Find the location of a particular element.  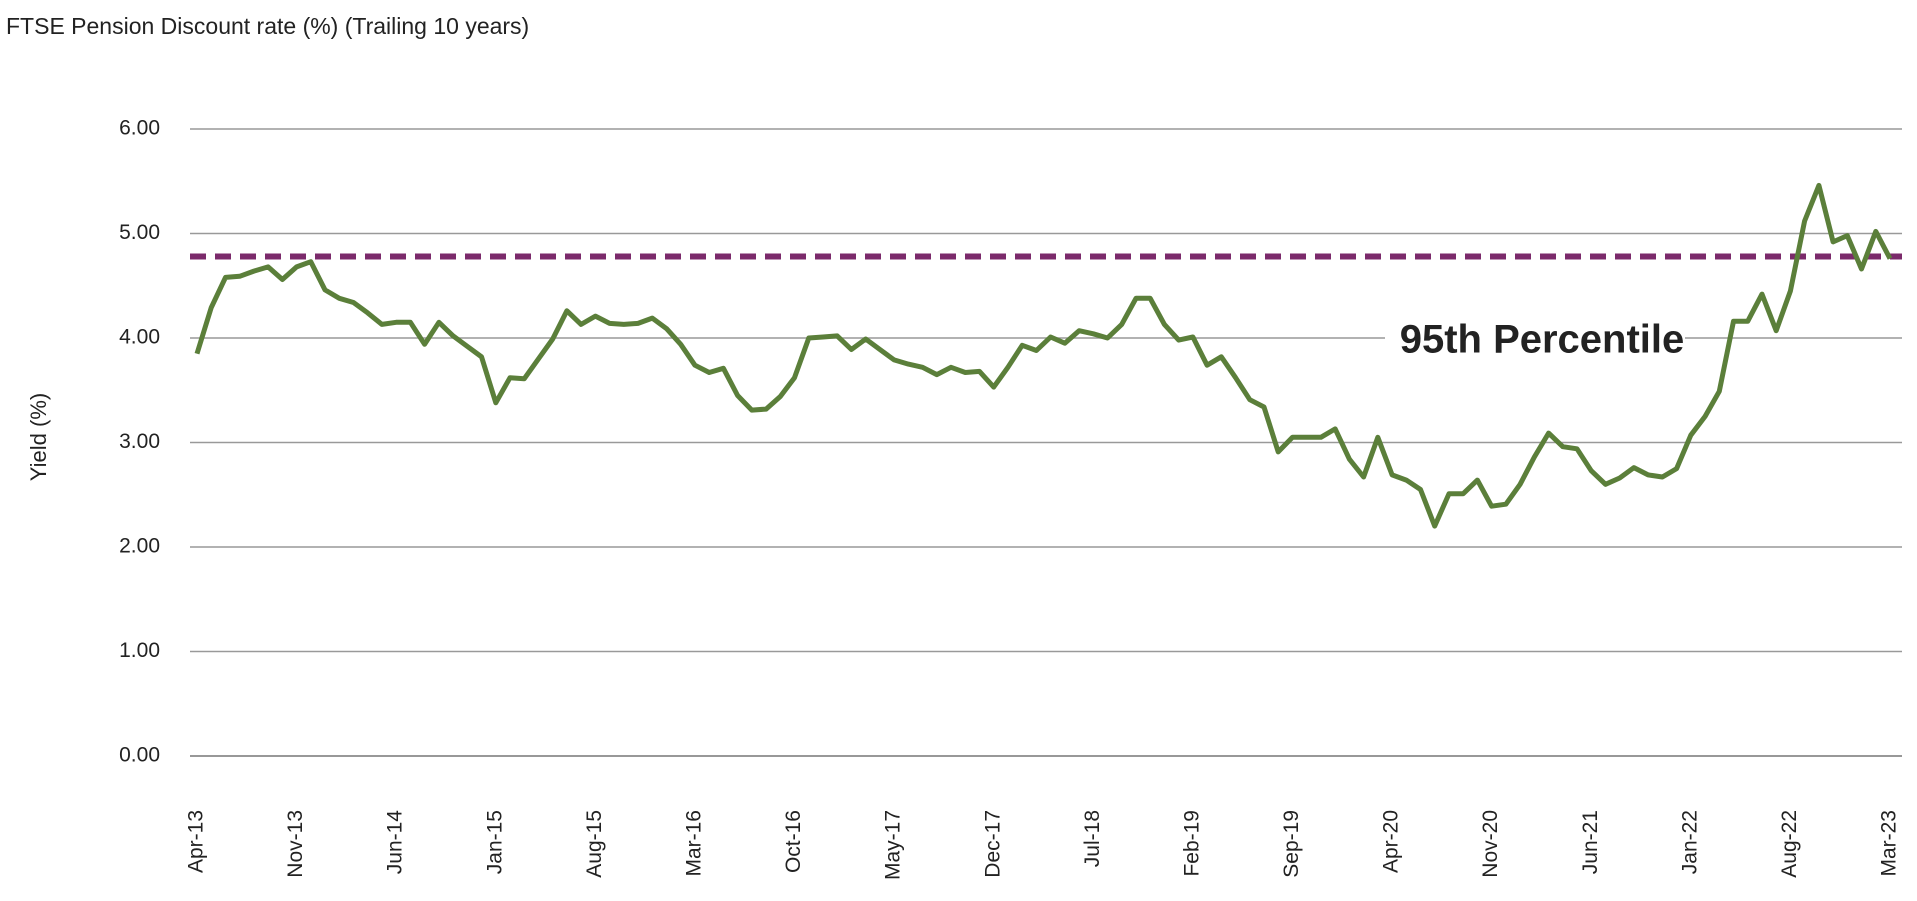

reference-label: 95th Percentile is located at coordinates (1542, 340).